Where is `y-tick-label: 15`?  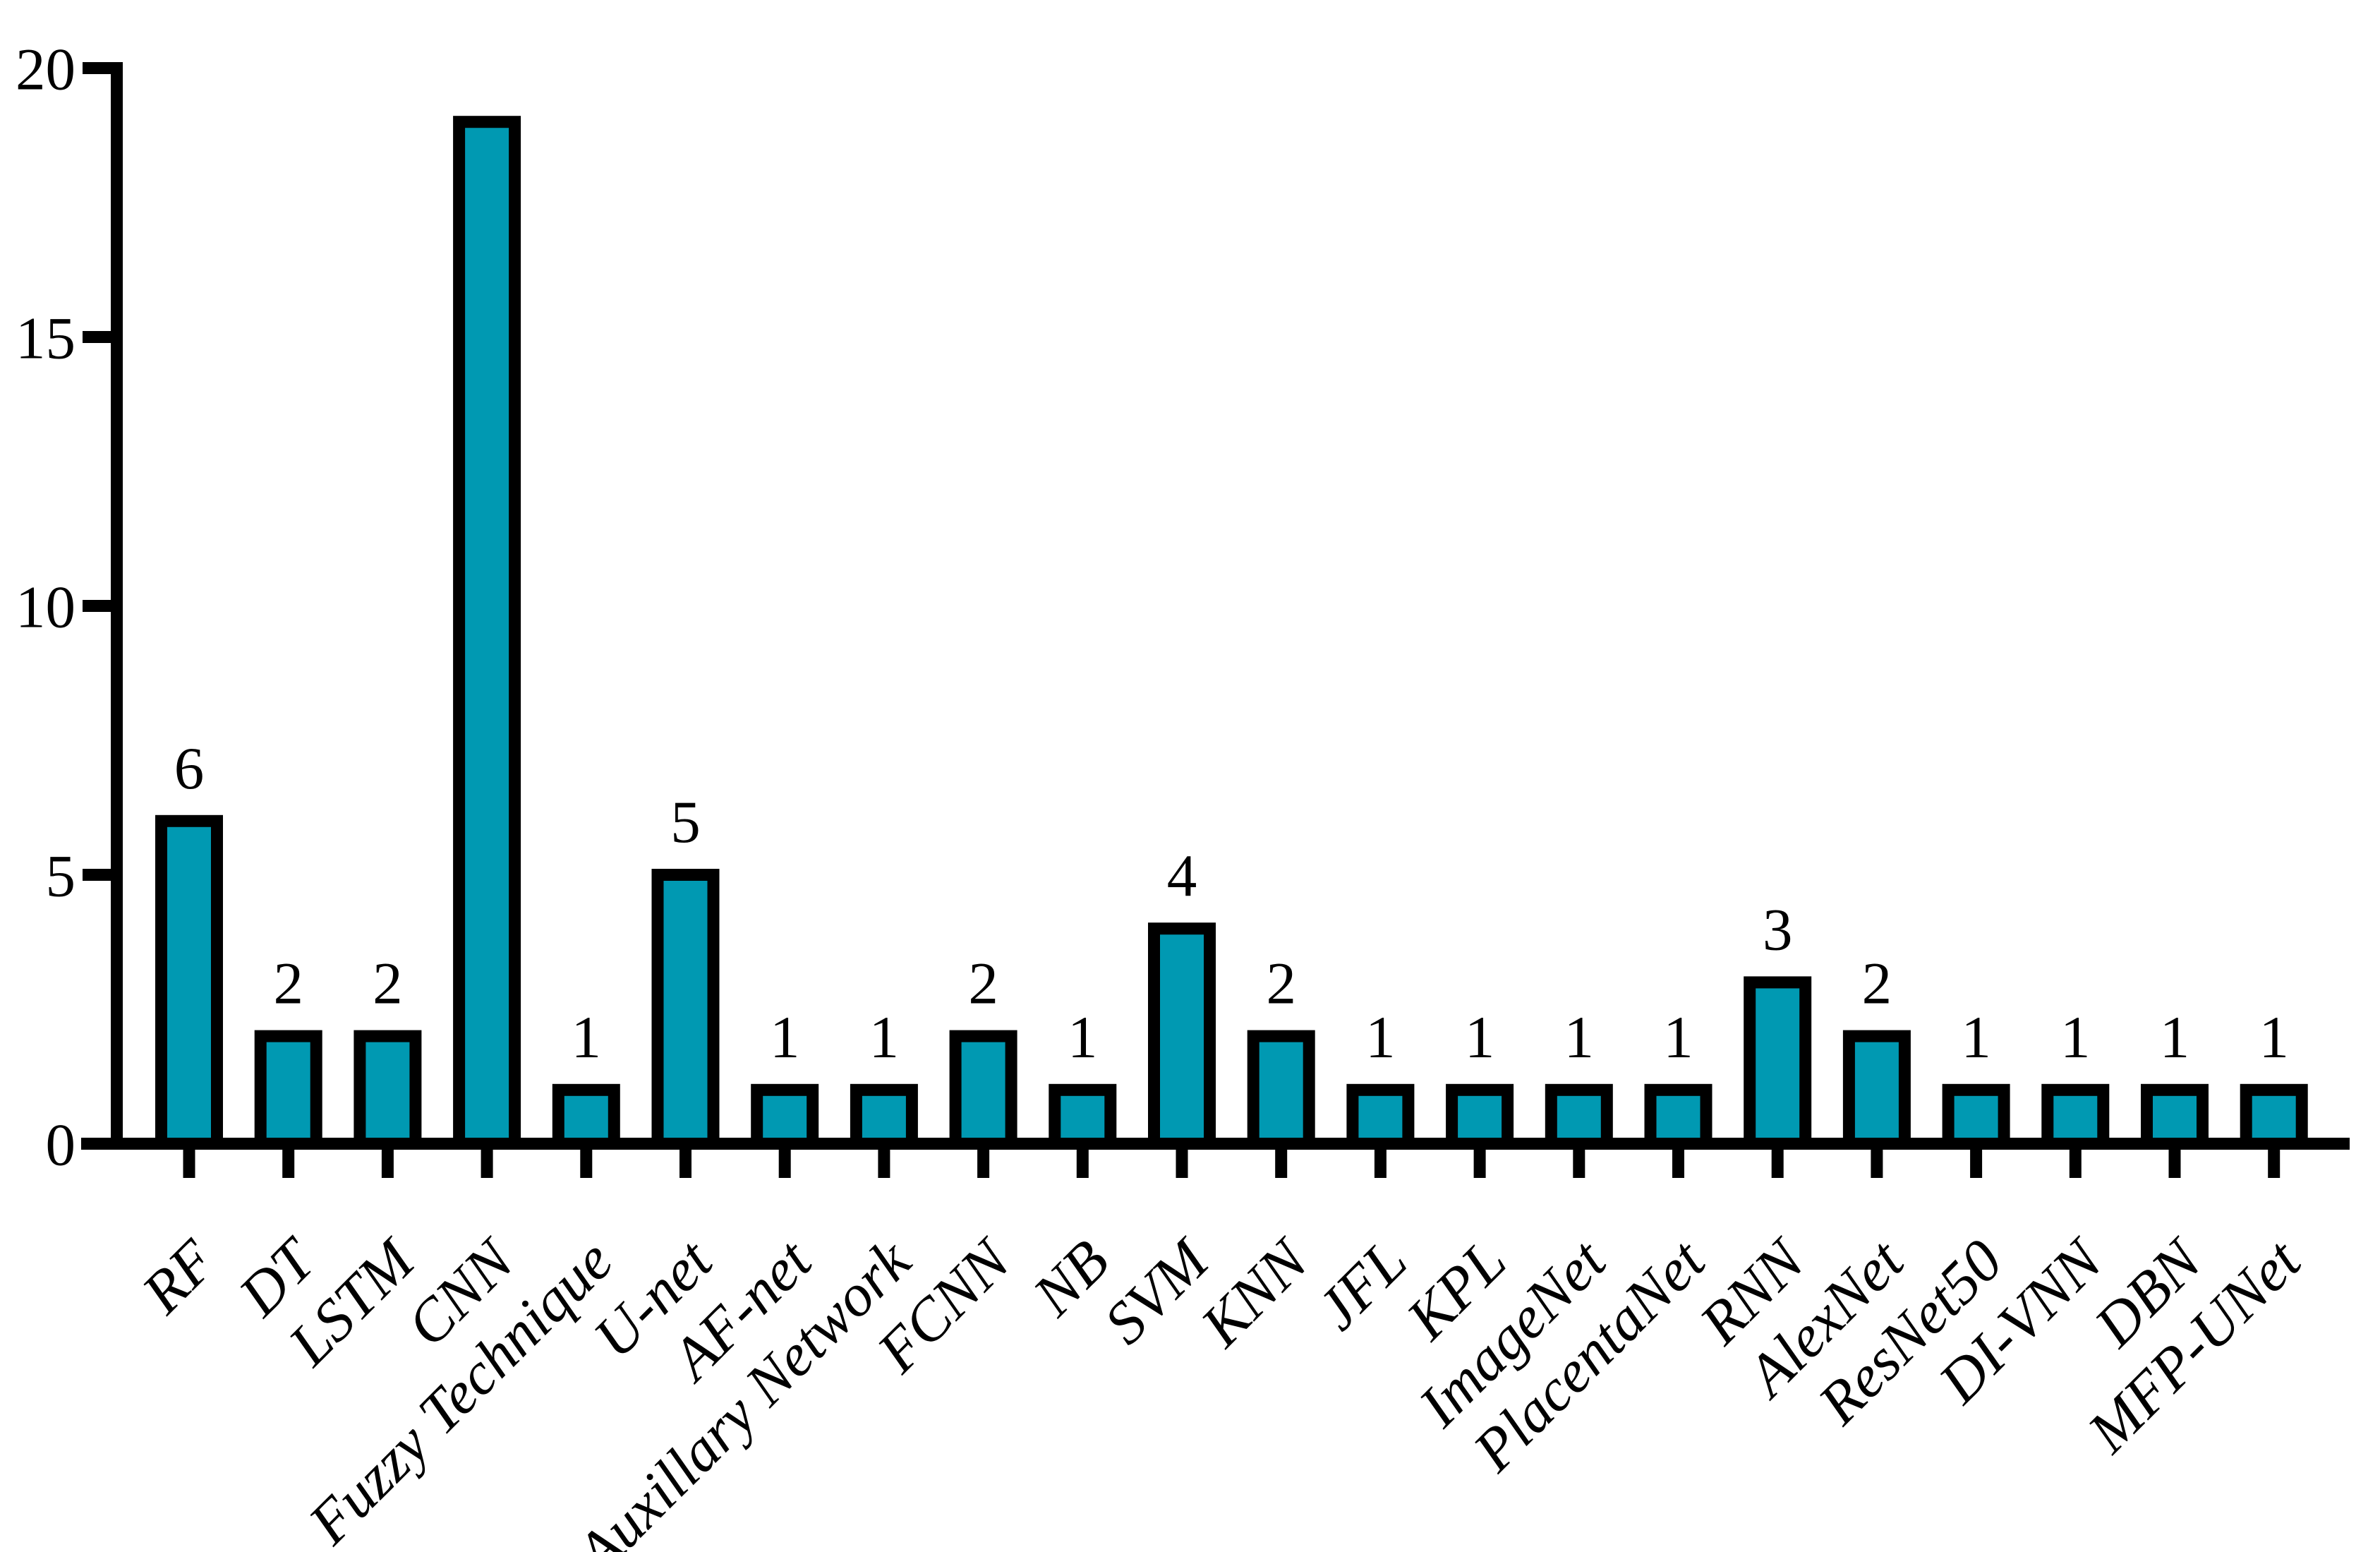 y-tick-label: 15 is located at coordinates (46, 339).